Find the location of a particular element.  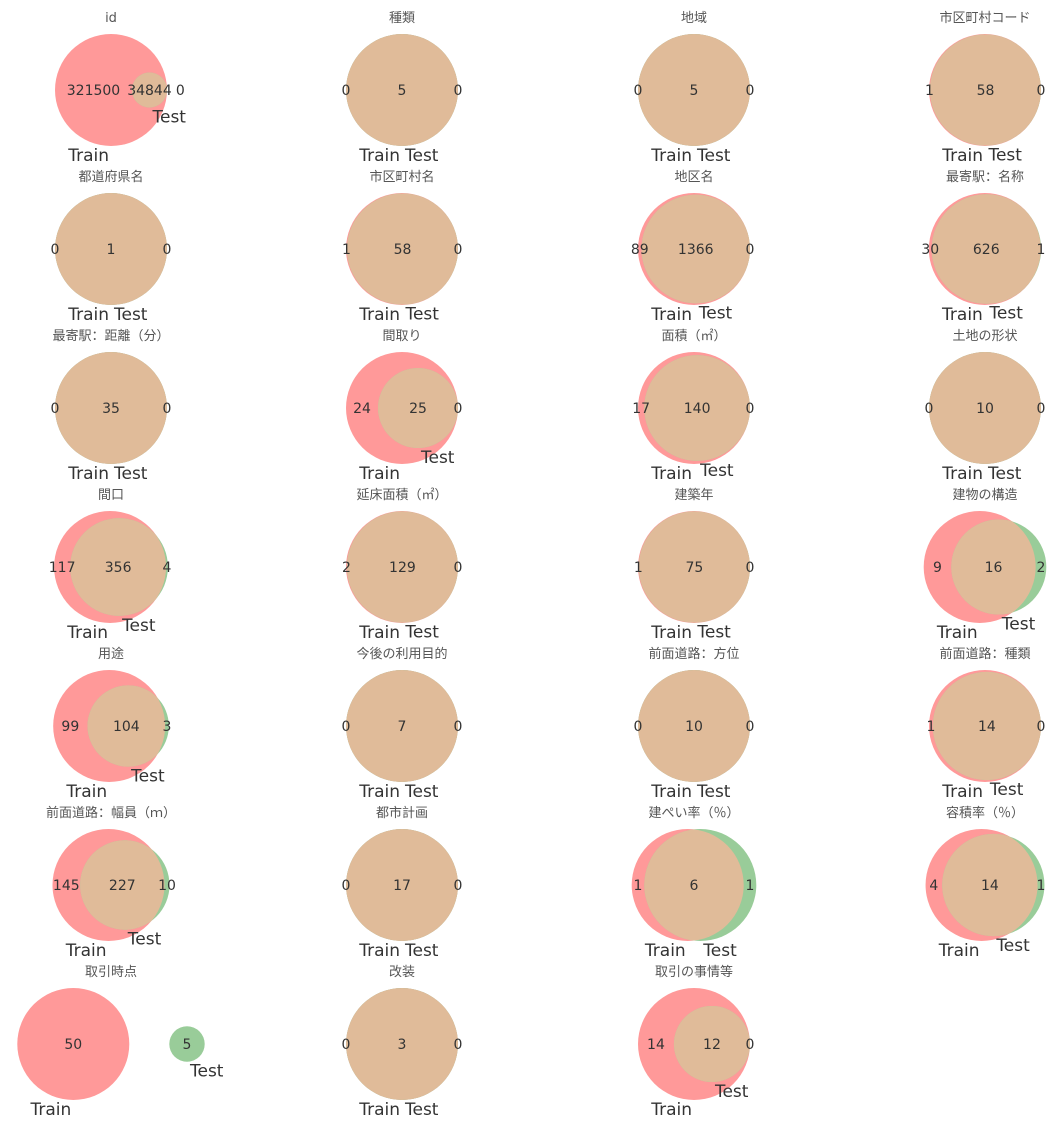

plot-title: 用途 is located at coordinates (111, 654).